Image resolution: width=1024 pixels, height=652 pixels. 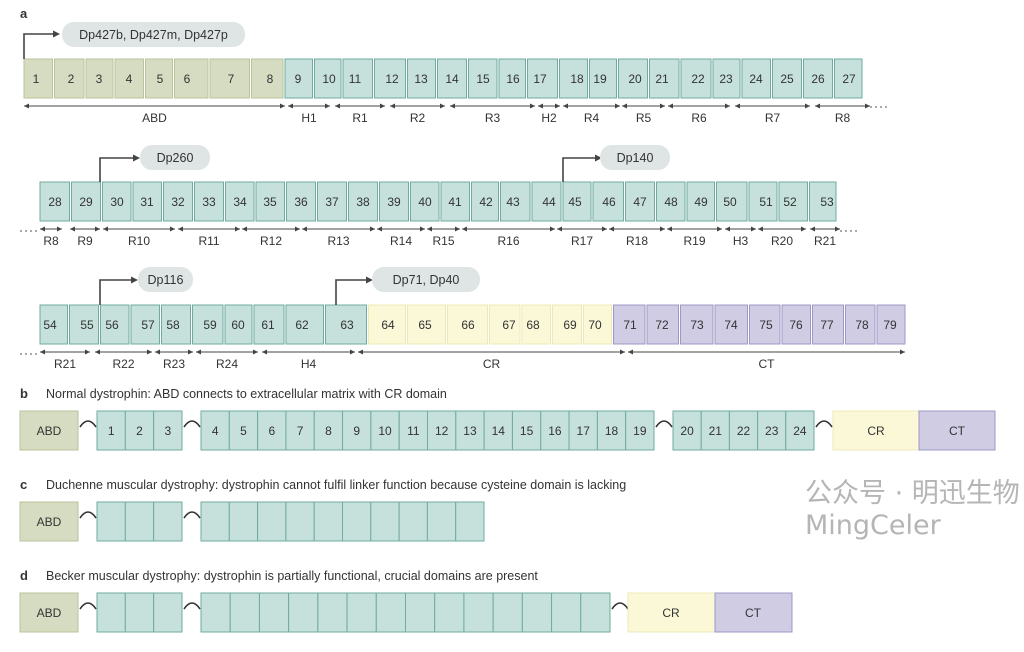 I want to click on domain-label: R14, so click(x=401, y=241).